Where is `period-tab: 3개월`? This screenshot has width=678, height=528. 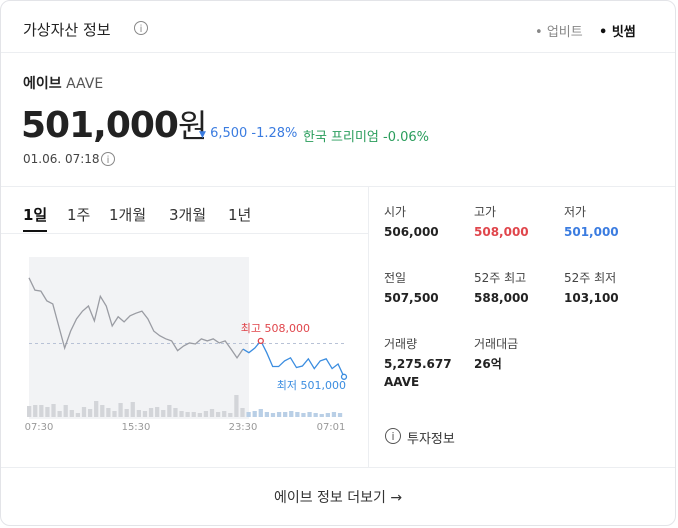
period-tab: 3개월 is located at coordinates (188, 215).